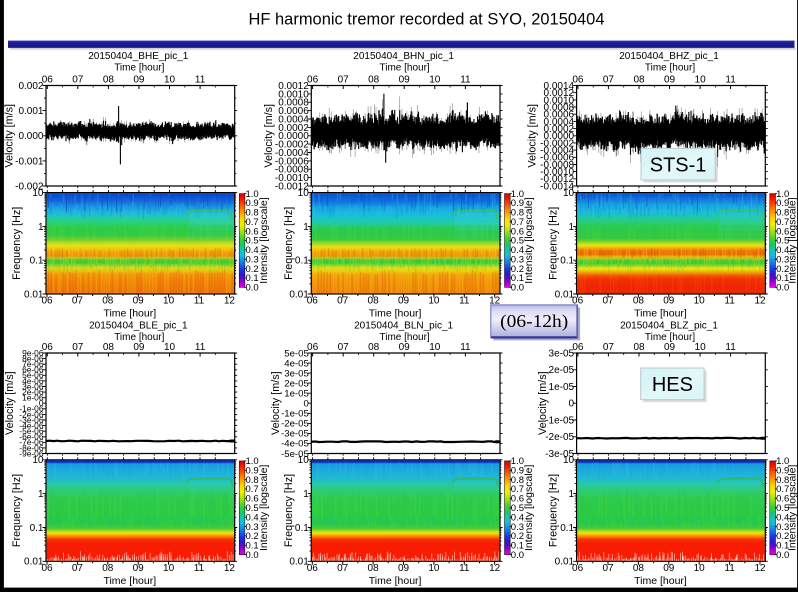 This screenshot has height=592, width=798. Describe the element at coordinates (305, 404) in the screenshot. I see `svg-text: 0` at that location.